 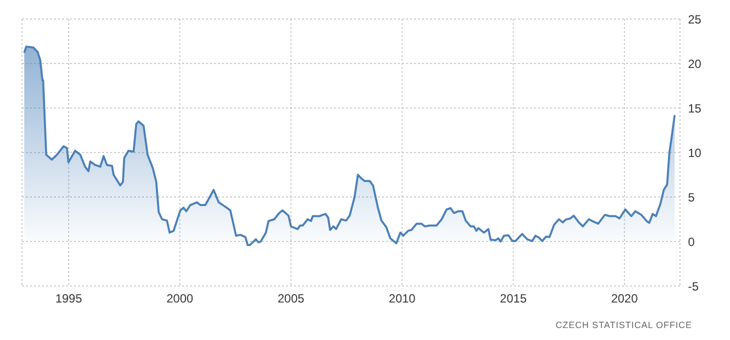 What do you see at coordinates (180, 299) in the screenshot?
I see `x-tick-label: 2000` at bounding box center [180, 299].